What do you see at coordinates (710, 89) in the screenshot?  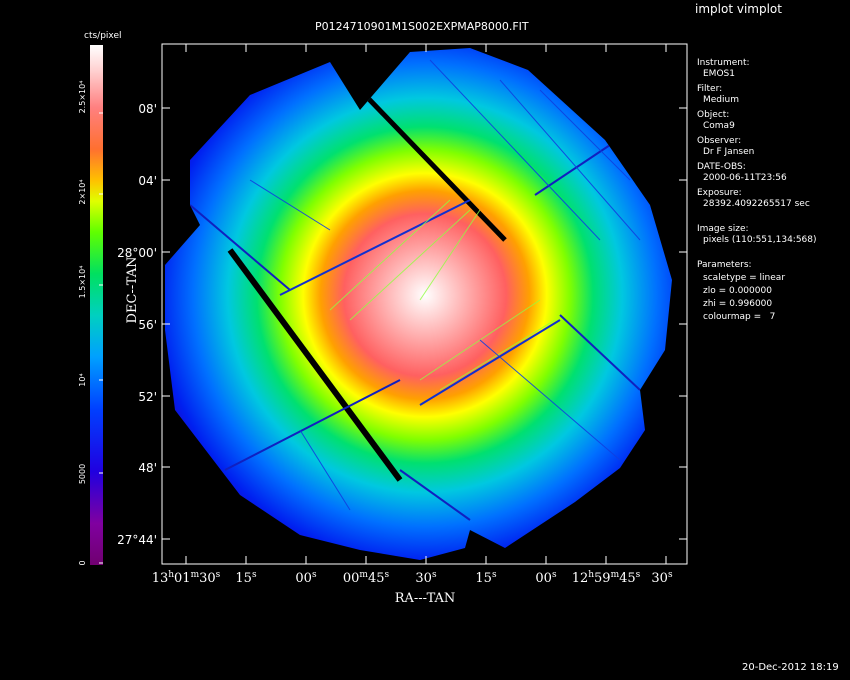 I see `filter-label: Filter:` at bounding box center [710, 89].